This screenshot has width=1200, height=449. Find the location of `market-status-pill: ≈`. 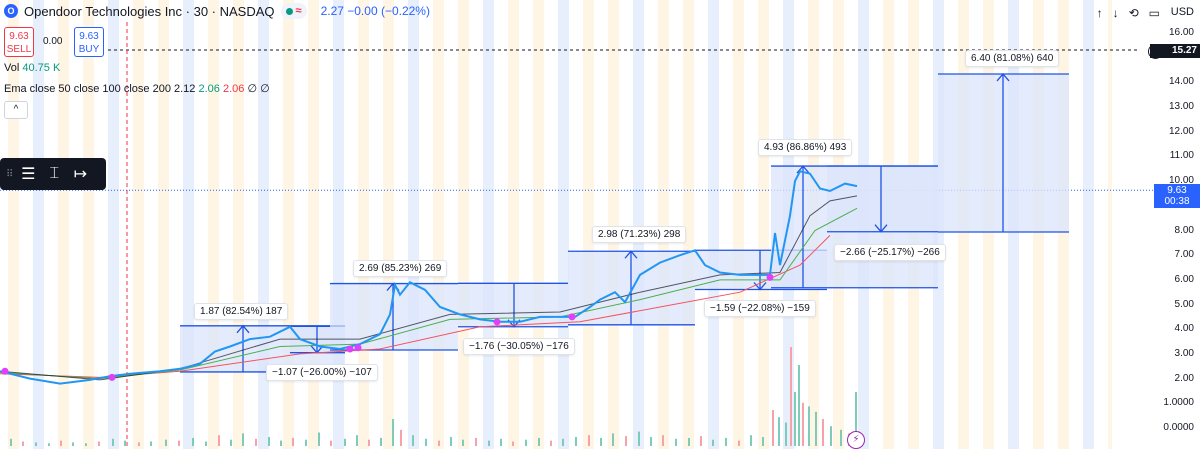

market-status-pill: ≈ is located at coordinates (293, 11).